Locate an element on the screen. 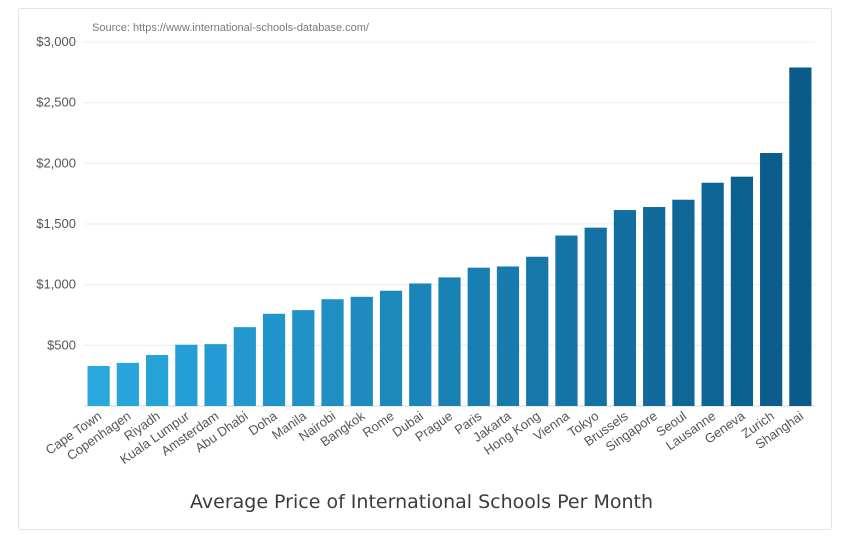 The height and width of the screenshot is (538, 843). y-tick-label: $2,500 is located at coordinates (56, 102).